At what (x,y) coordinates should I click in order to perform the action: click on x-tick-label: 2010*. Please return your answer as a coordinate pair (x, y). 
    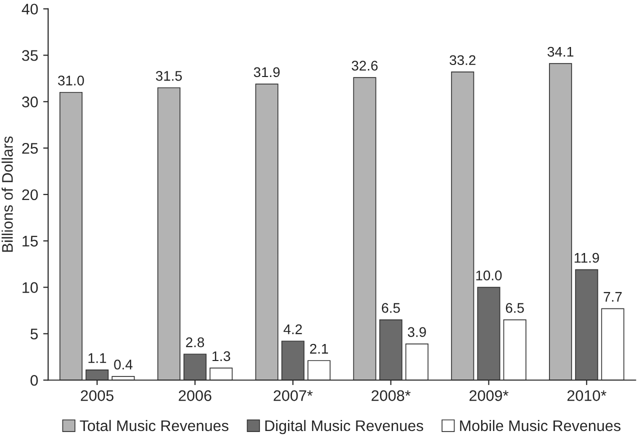
    Looking at the image, I should click on (586, 396).